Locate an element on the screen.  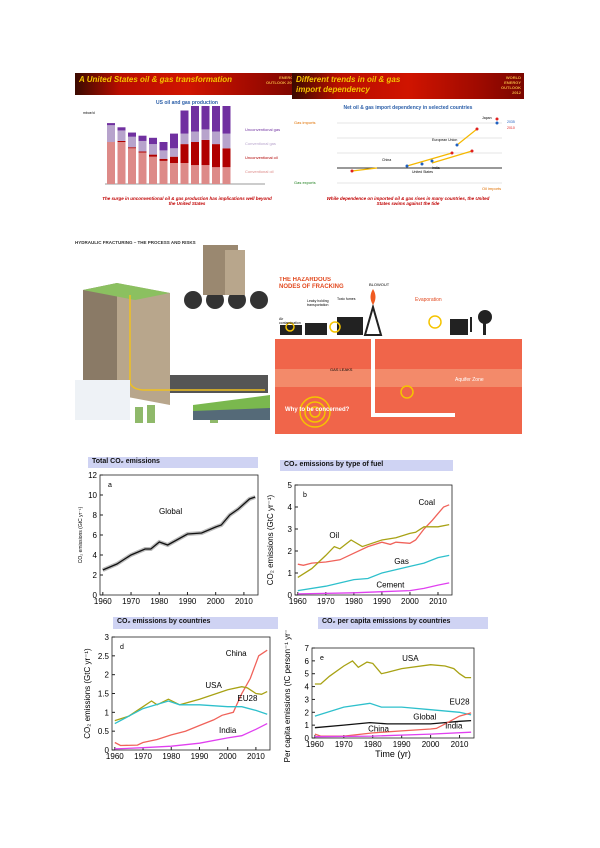
x-tick-label: 1970 is located at coordinates (131, 601).